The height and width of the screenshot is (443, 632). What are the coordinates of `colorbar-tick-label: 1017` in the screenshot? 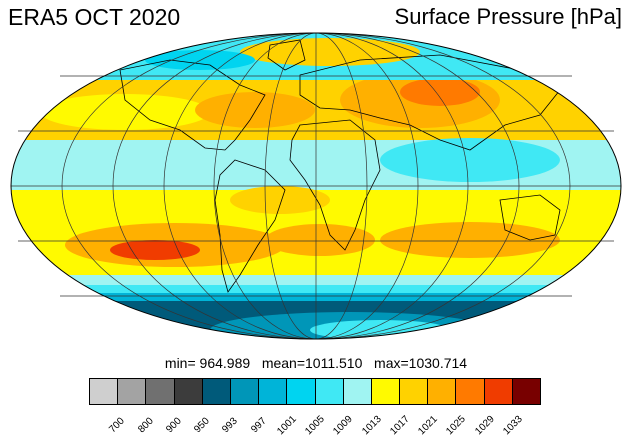 It's located at (399, 425).